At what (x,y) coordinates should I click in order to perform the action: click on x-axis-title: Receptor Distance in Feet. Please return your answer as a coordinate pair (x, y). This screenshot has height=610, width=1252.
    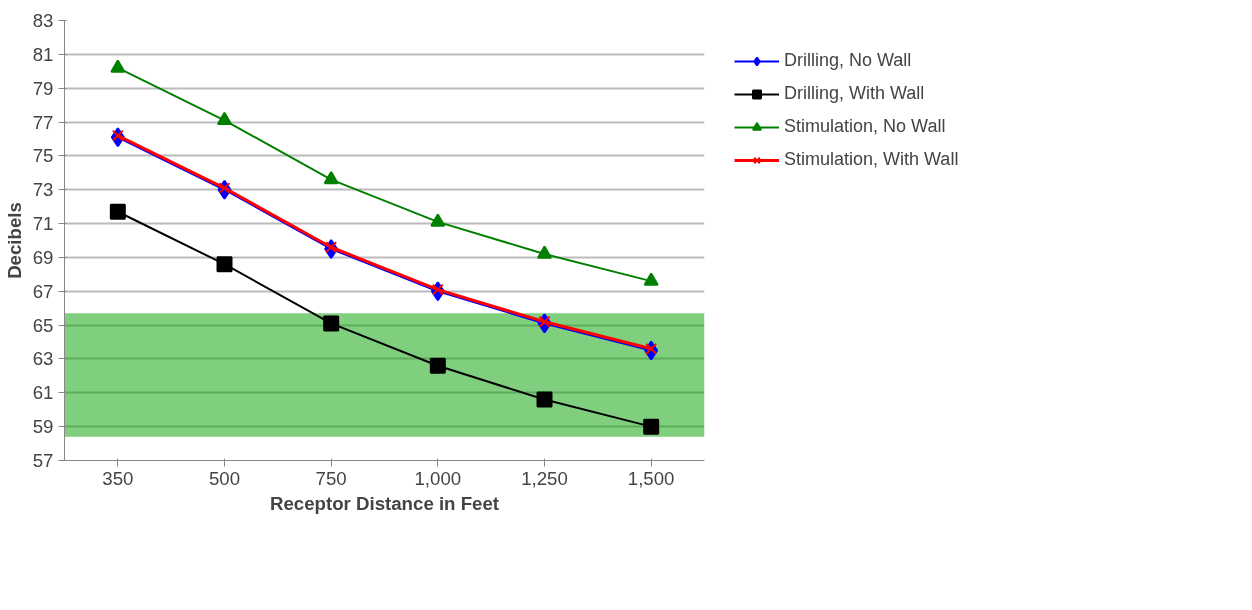
    Looking at the image, I should click on (384, 503).